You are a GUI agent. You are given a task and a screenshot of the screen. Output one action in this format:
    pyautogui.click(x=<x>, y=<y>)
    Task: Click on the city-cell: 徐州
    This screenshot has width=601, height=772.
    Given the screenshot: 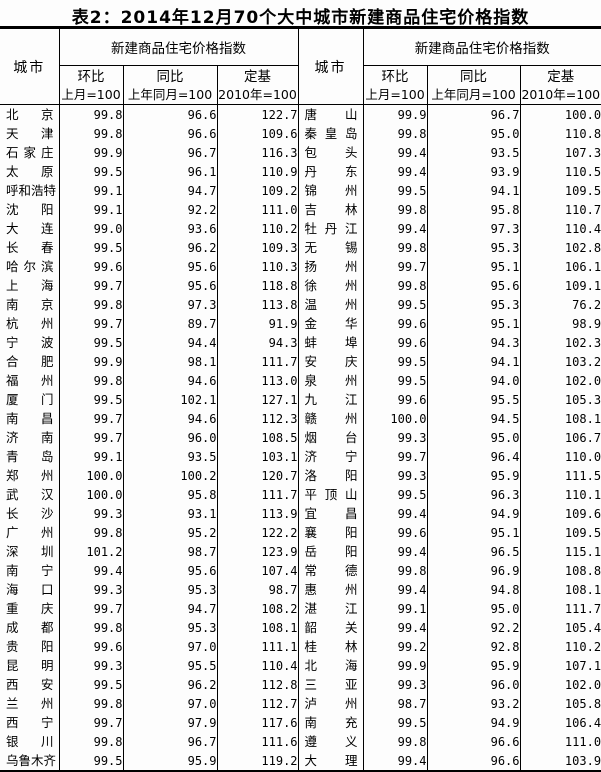 What is the action you would take?
    pyautogui.click(x=331, y=285)
    